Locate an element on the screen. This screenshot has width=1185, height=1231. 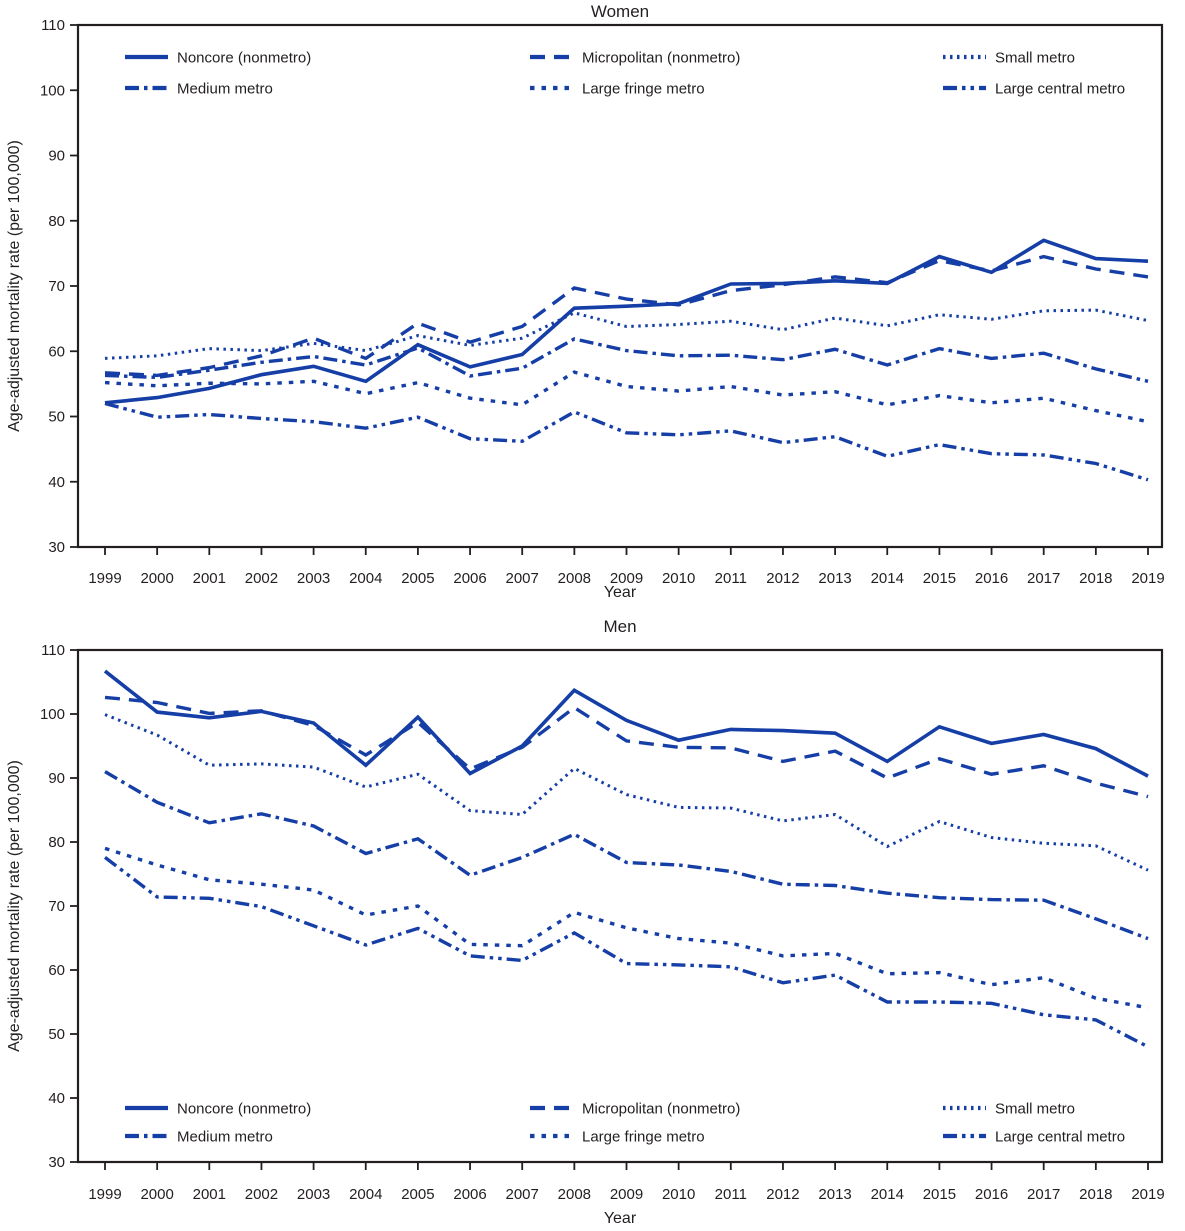
women-x-axis-title: Year is located at coordinates (620, 592).